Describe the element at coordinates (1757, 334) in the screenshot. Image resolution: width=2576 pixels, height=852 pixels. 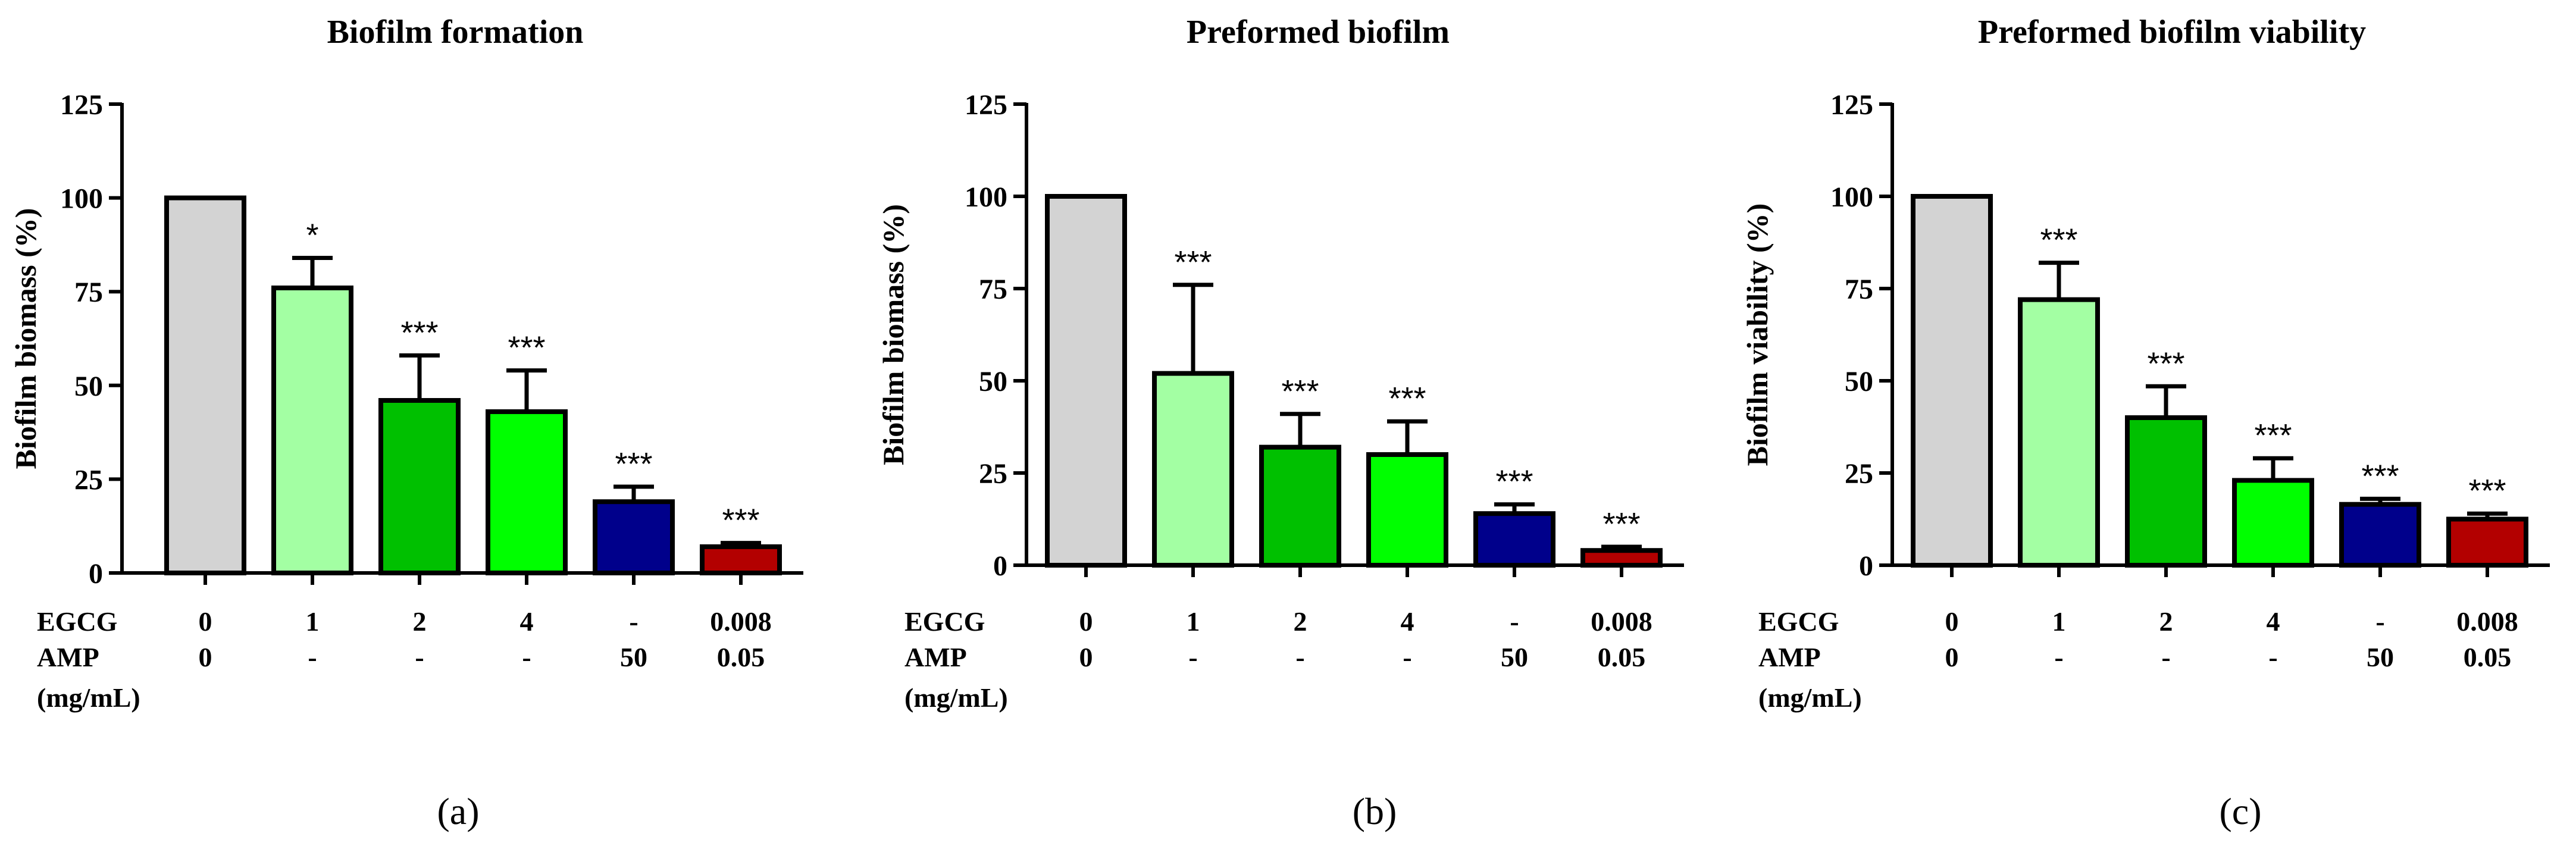
I see `y-axis-label: Biofilm viability (%)` at that location.